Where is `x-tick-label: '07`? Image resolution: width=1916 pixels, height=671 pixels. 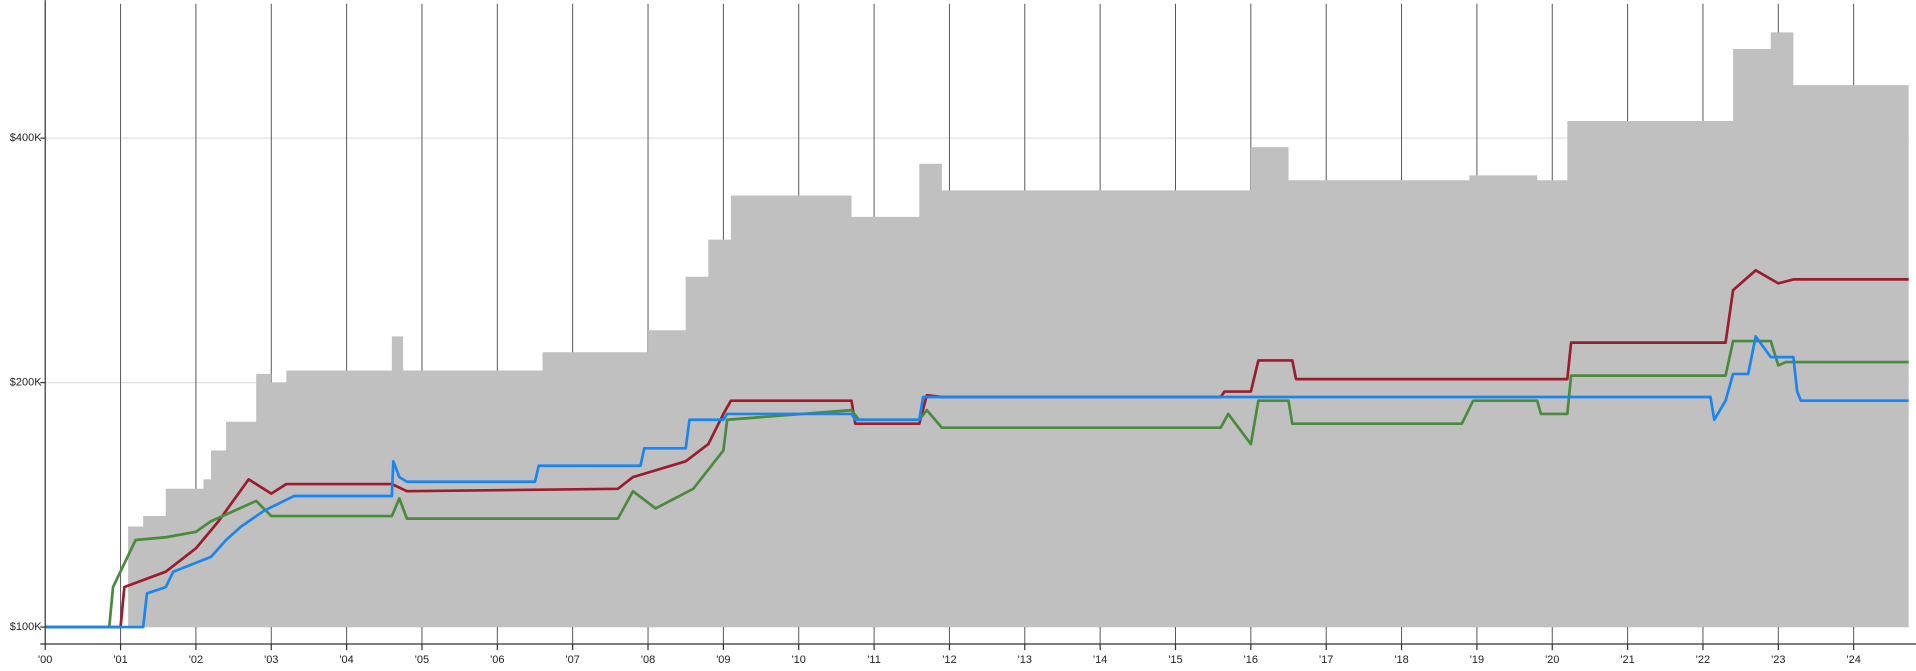
x-tick-label: '07 is located at coordinates (573, 660).